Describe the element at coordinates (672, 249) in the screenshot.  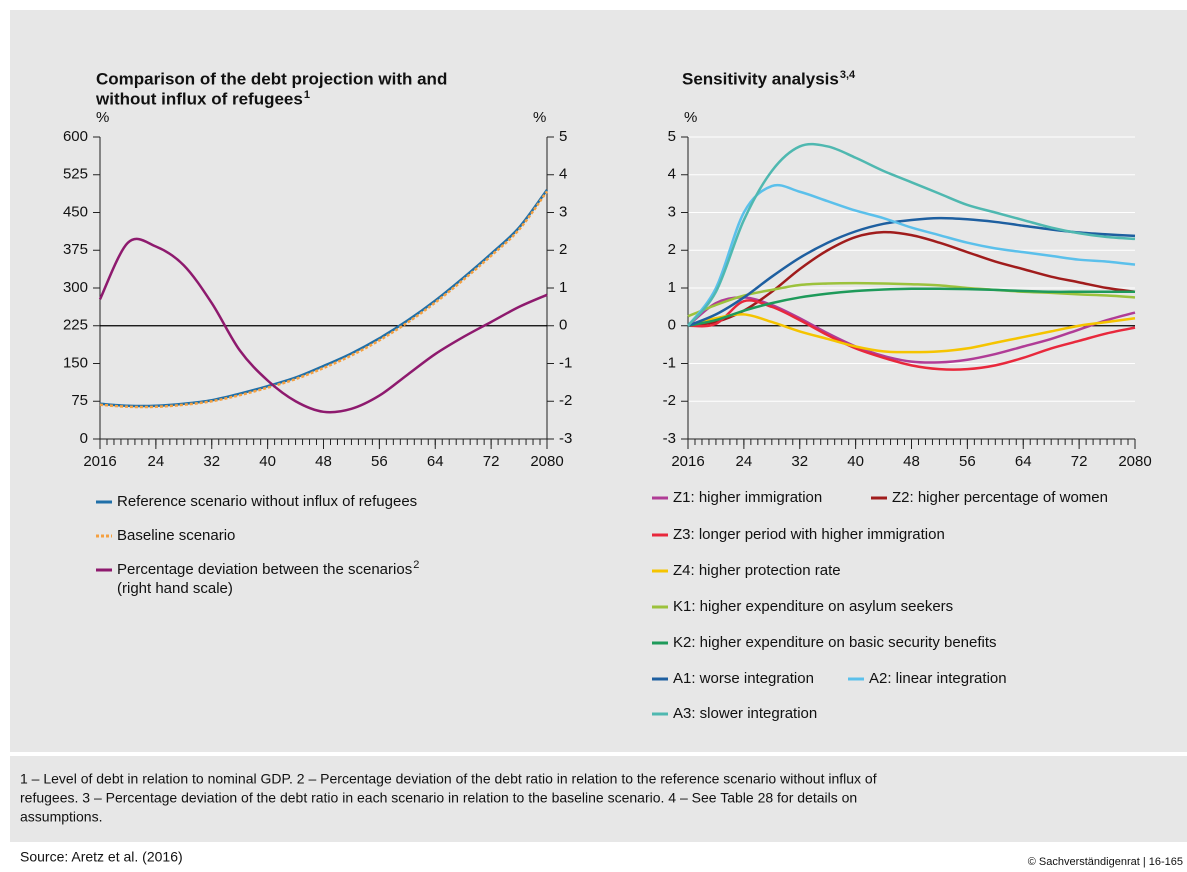
I see `y-tick-label: 2` at that location.